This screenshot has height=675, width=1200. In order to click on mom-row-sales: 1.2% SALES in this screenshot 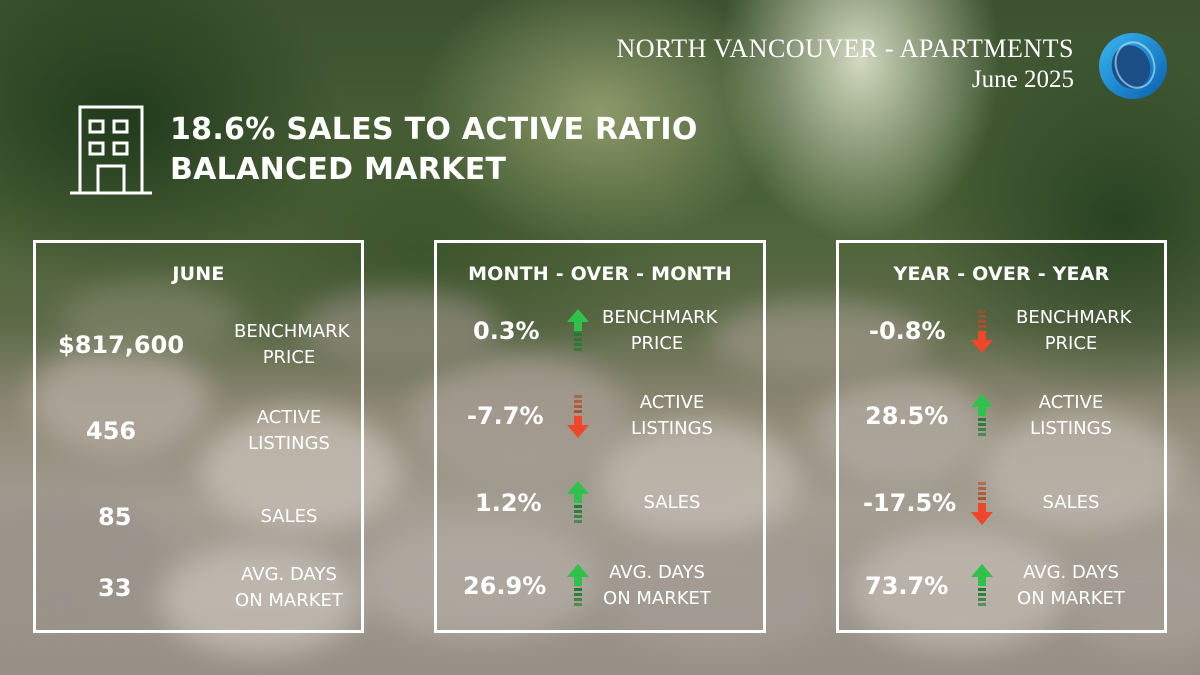, I will do `click(600, 503)`.